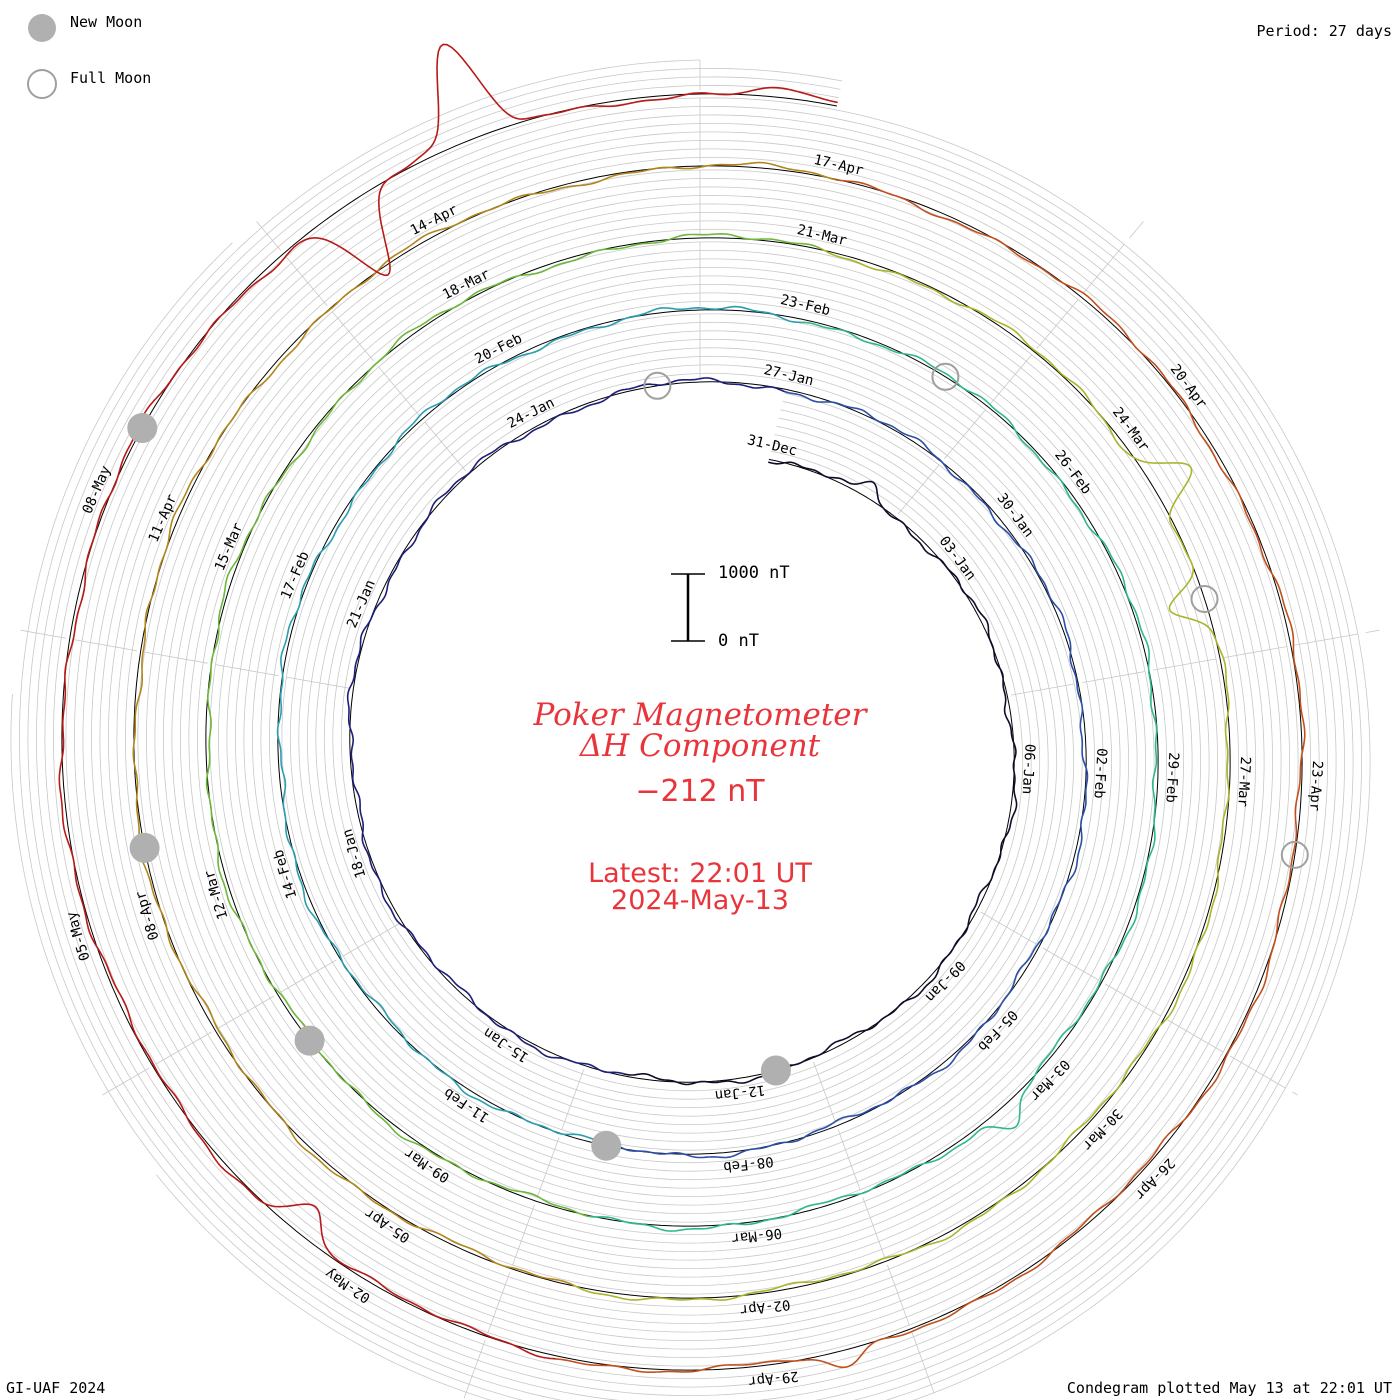  I want to click on date-label: 27-Mar, so click(1243, 781).